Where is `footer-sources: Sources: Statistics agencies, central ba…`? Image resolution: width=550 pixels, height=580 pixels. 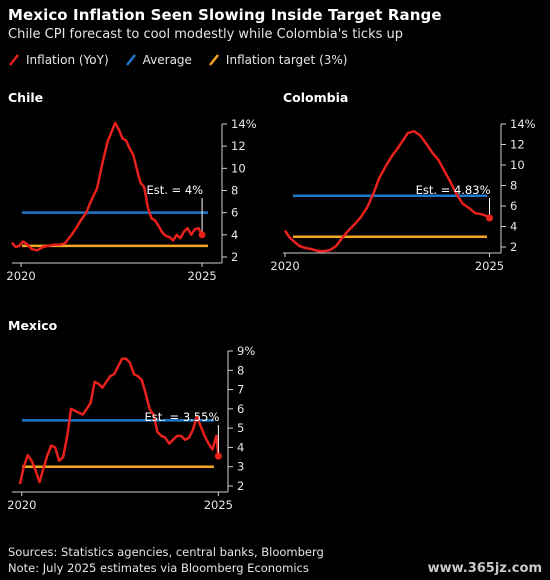 footer-sources: Sources: Statistics agencies, central ba… is located at coordinates (166, 552).